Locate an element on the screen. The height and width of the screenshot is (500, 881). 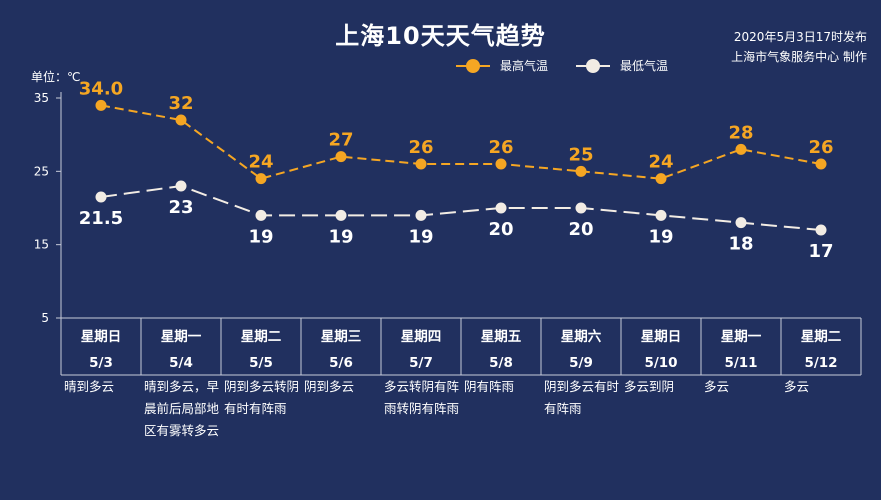
data-label-low: 23 is located at coordinates (180, 207).